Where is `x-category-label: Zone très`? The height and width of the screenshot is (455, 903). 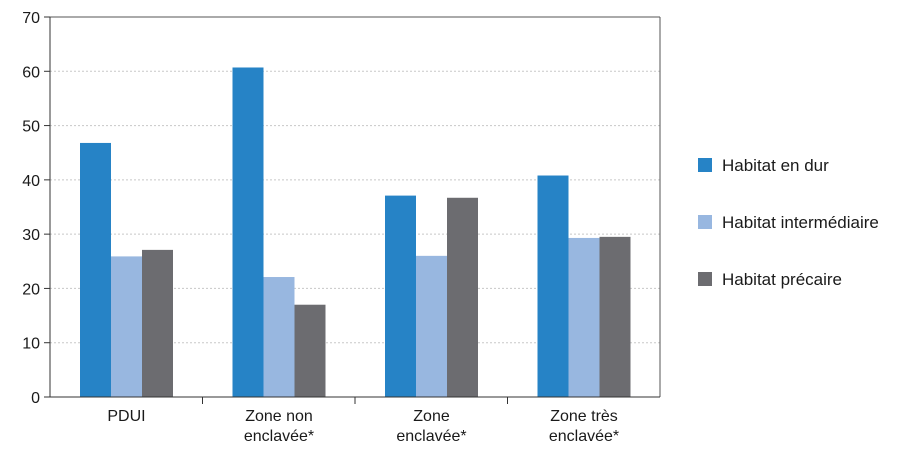 x-category-label: Zone très is located at coordinates (584, 416).